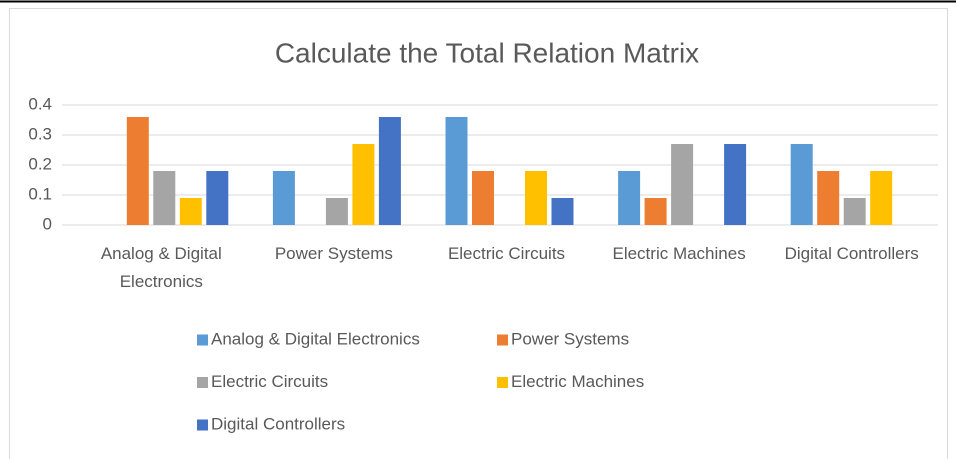  I want to click on legend-label: Power Systems, so click(570, 338).